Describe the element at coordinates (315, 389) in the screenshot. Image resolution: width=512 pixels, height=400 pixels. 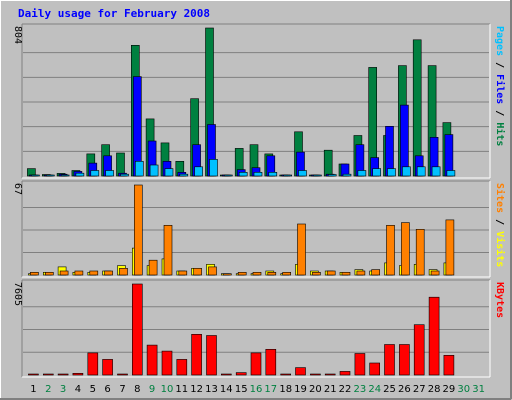
I see `x-tick-label: 20` at that location.